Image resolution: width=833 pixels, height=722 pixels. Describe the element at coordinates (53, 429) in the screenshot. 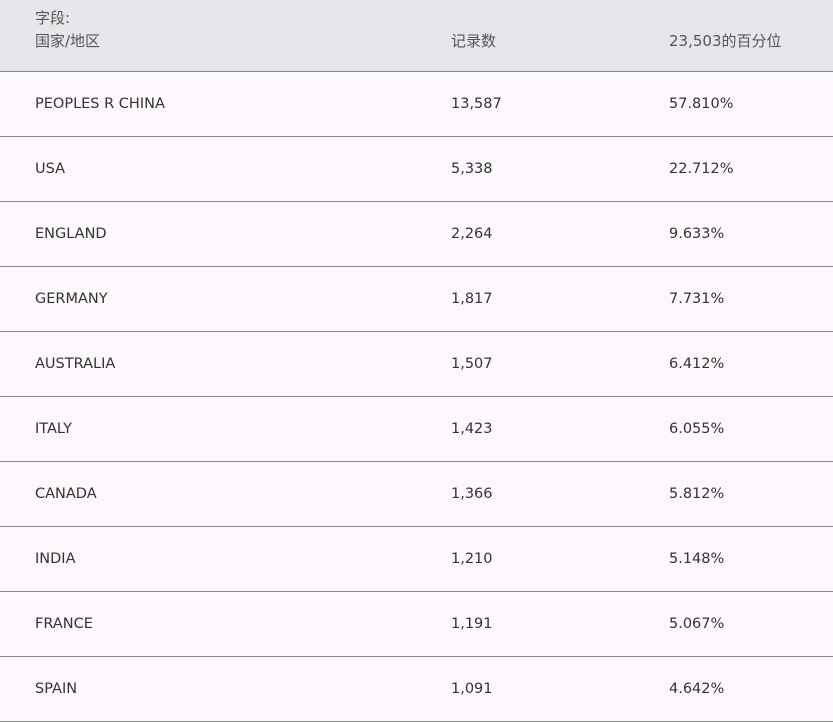

I see `country-cell: ITALY` at that location.